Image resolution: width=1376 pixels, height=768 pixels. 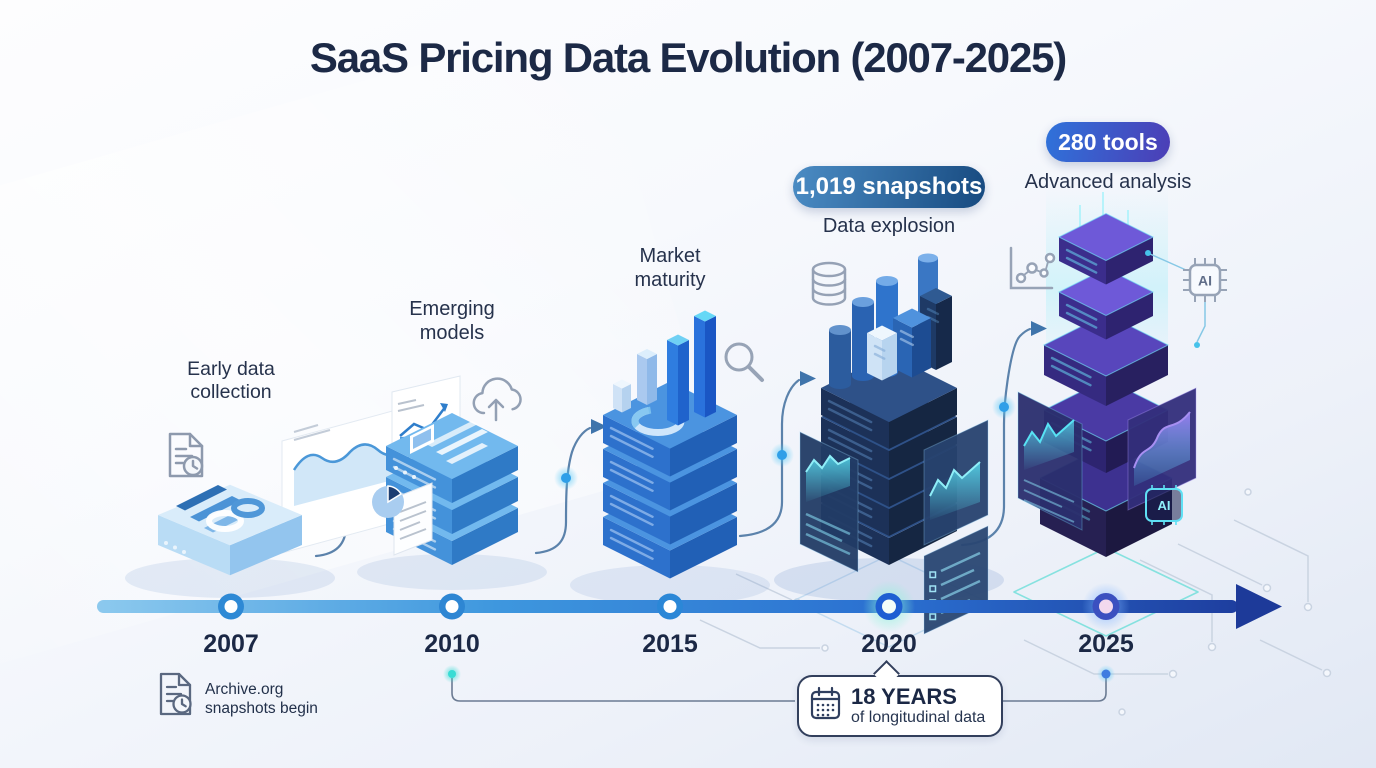 I want to click on platform-outline-2025, so click(x=1106, y=592).